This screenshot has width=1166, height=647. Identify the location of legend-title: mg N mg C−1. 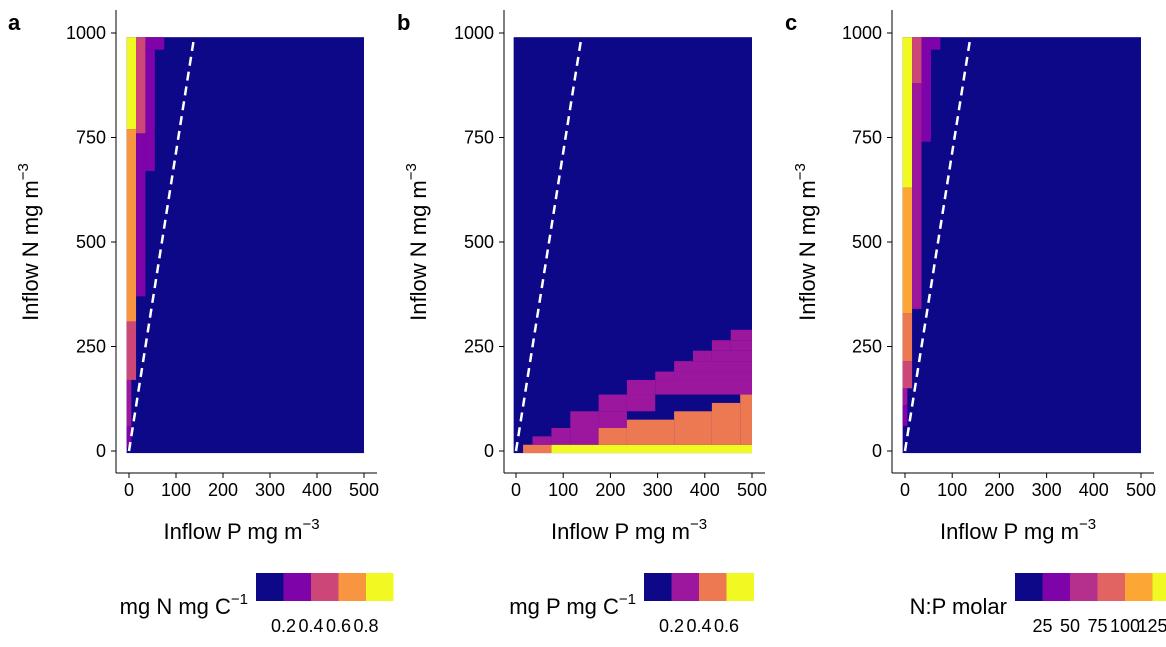
(184, 605).